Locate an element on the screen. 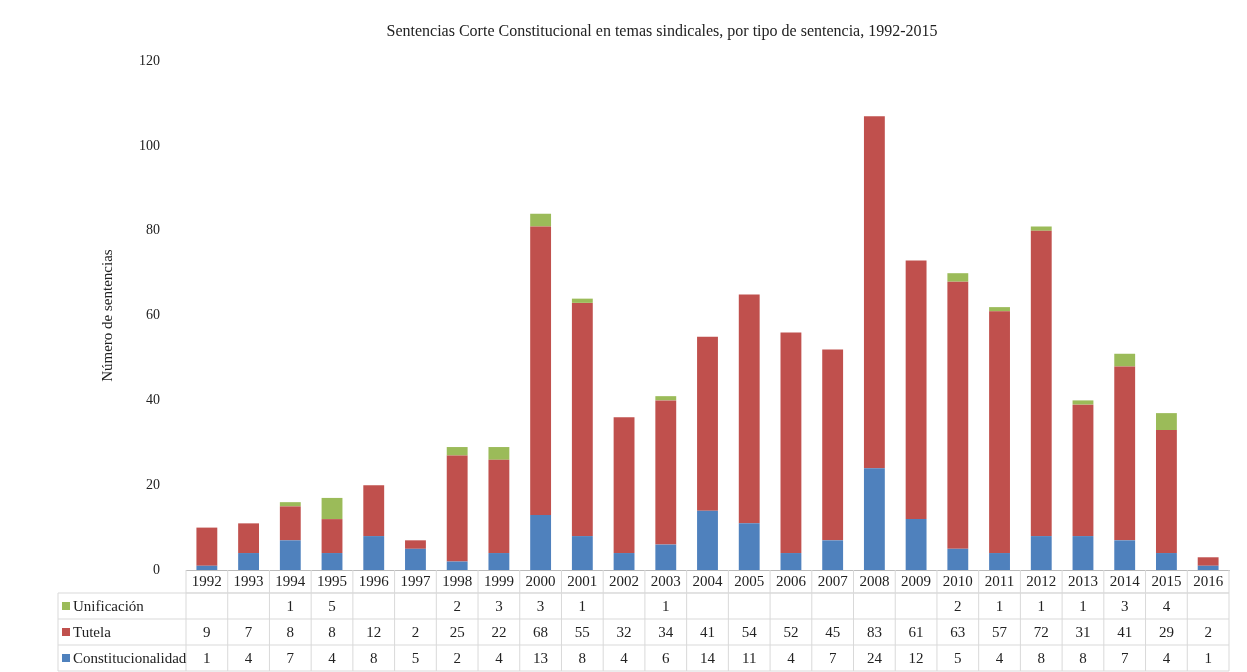 Image resolution: width=1247 pixels, height=672 pixels. legend-label: Unificación is located at coordinates (109, 605).